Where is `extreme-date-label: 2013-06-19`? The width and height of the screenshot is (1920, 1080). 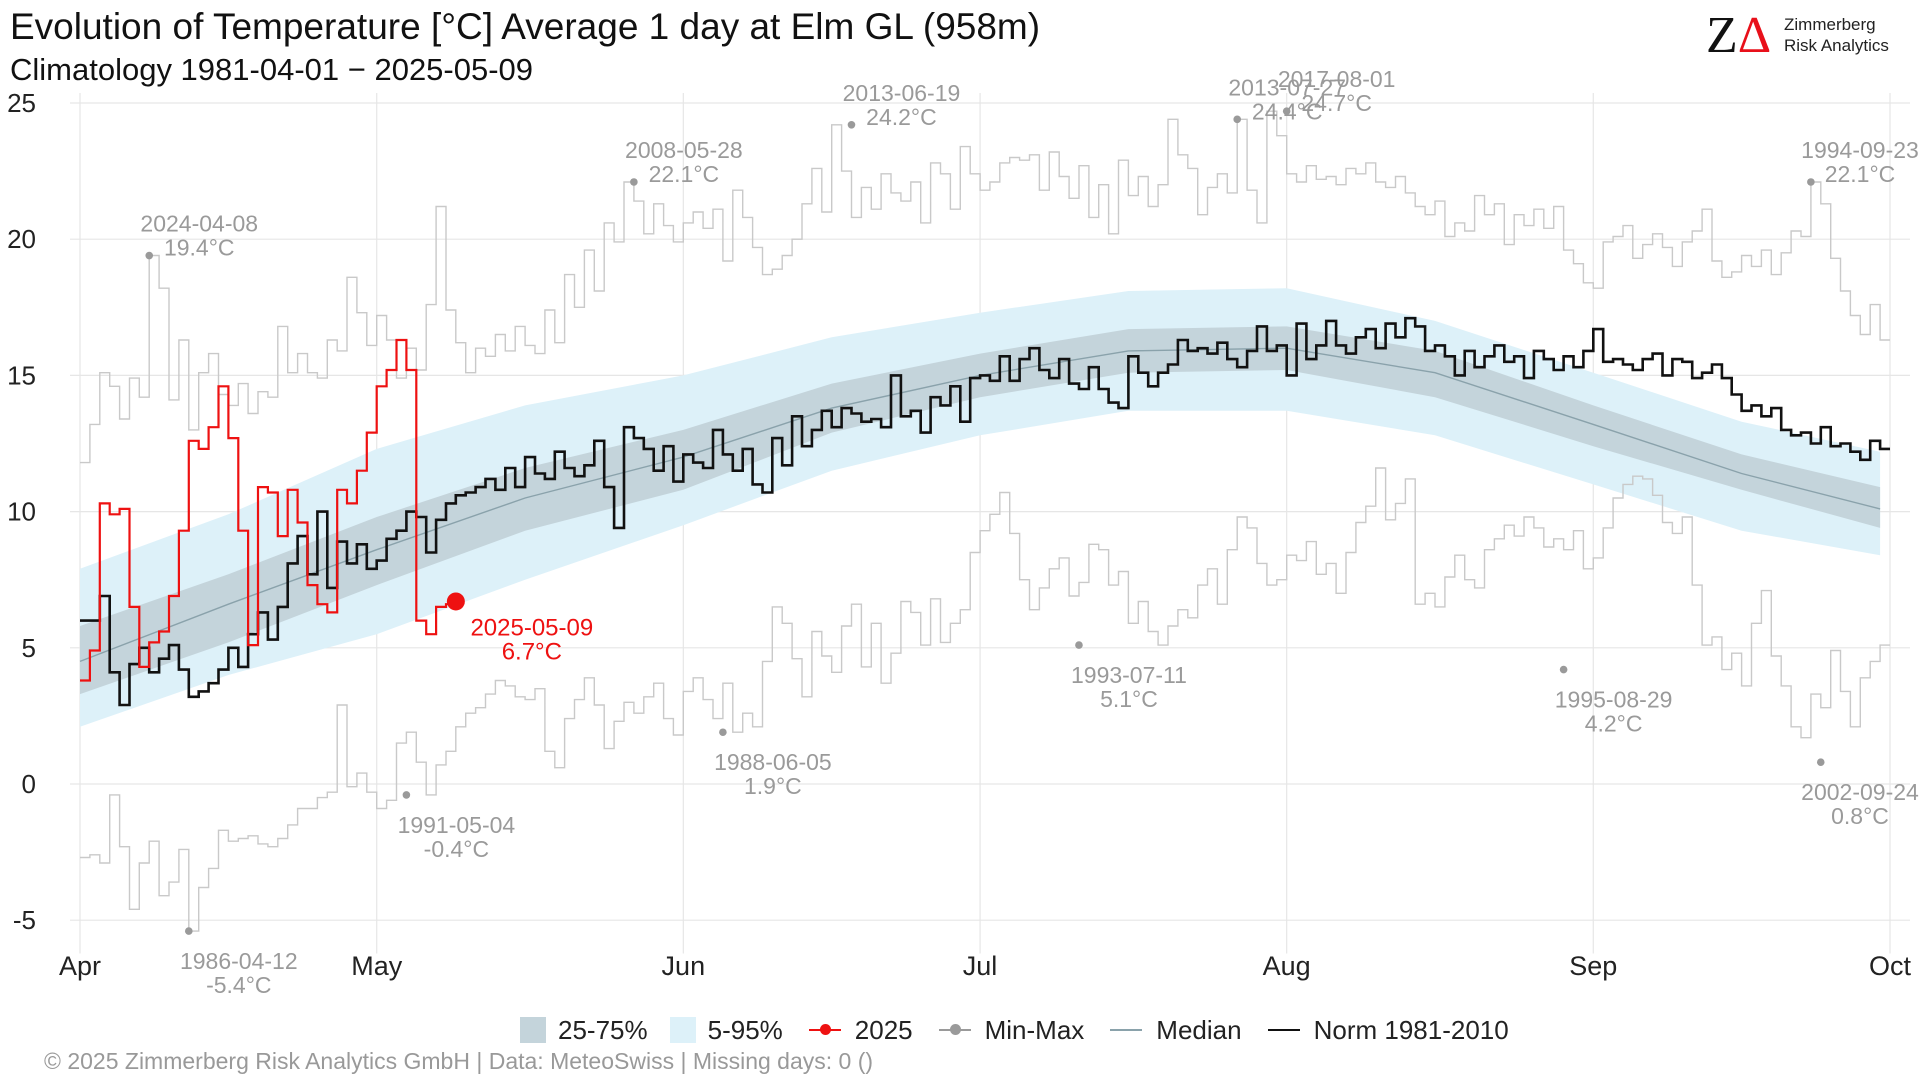
extreme-date-label: 2013-06-19 is located at coordinates (902, 93).